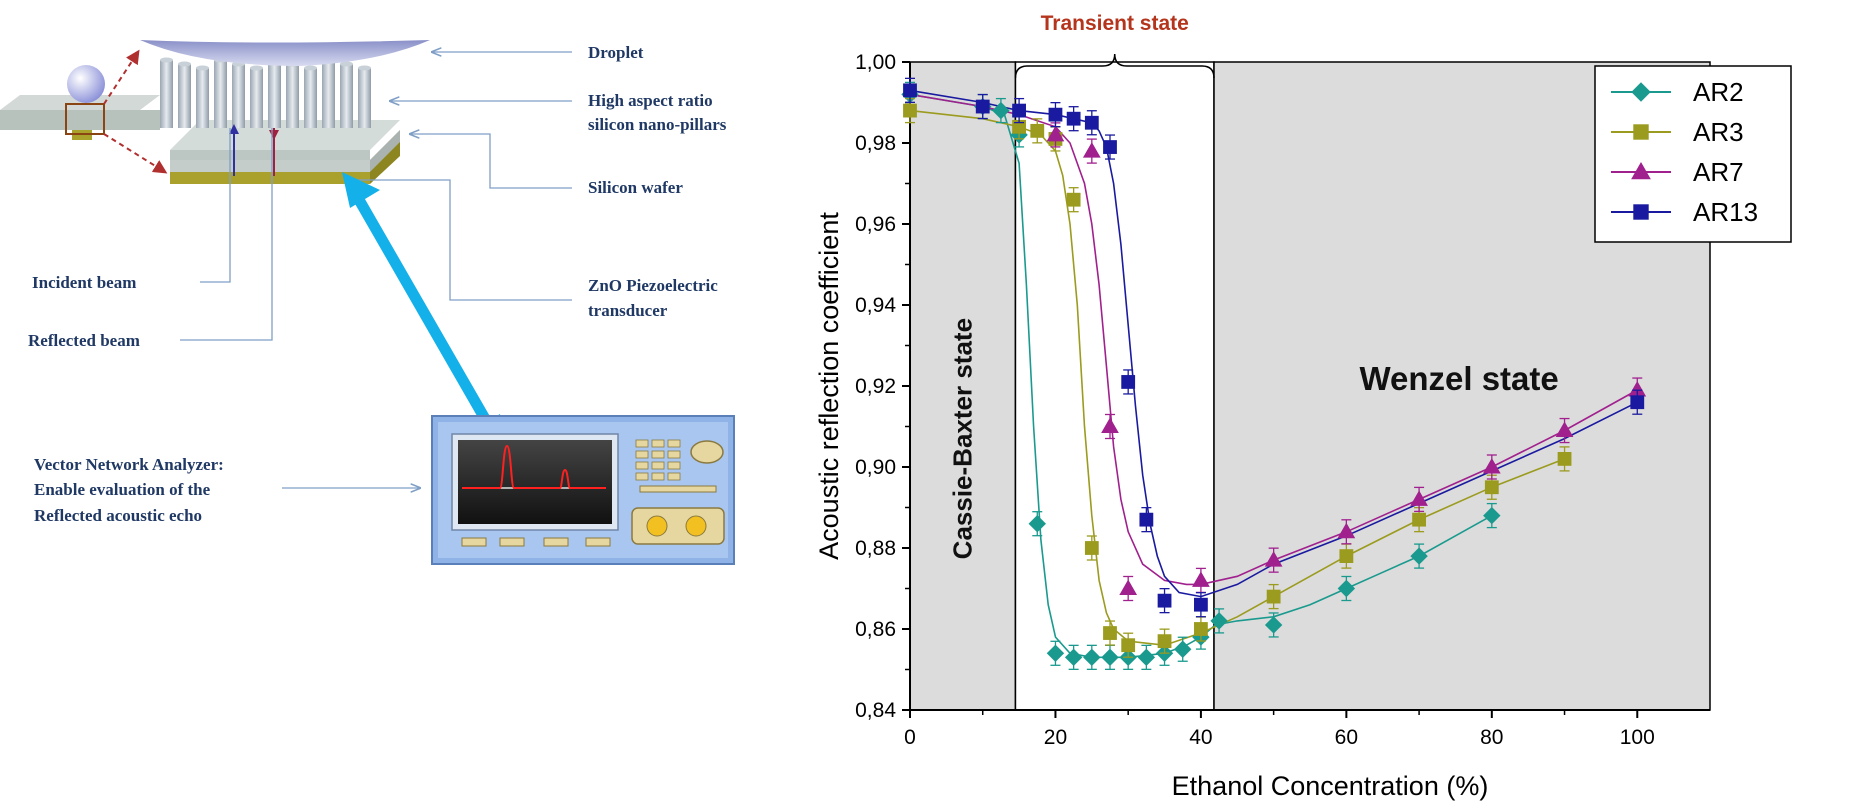 This screenshot has width=1860, height=810. I want to click on label-wafer: Silicon wafer, so click(635, 187).